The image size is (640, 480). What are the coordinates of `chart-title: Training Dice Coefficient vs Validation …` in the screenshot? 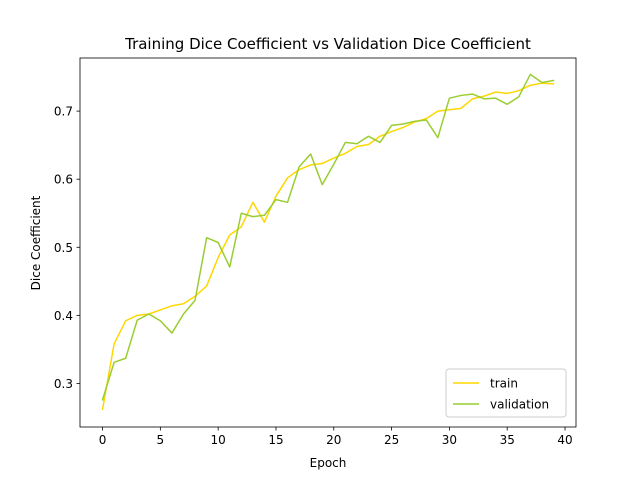 It's located at (327, 44).